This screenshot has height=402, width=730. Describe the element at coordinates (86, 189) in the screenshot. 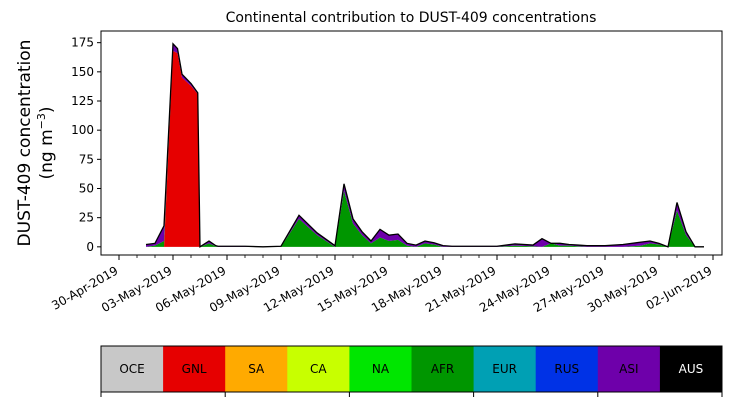

I see `y-tick-label: 50` at that location.